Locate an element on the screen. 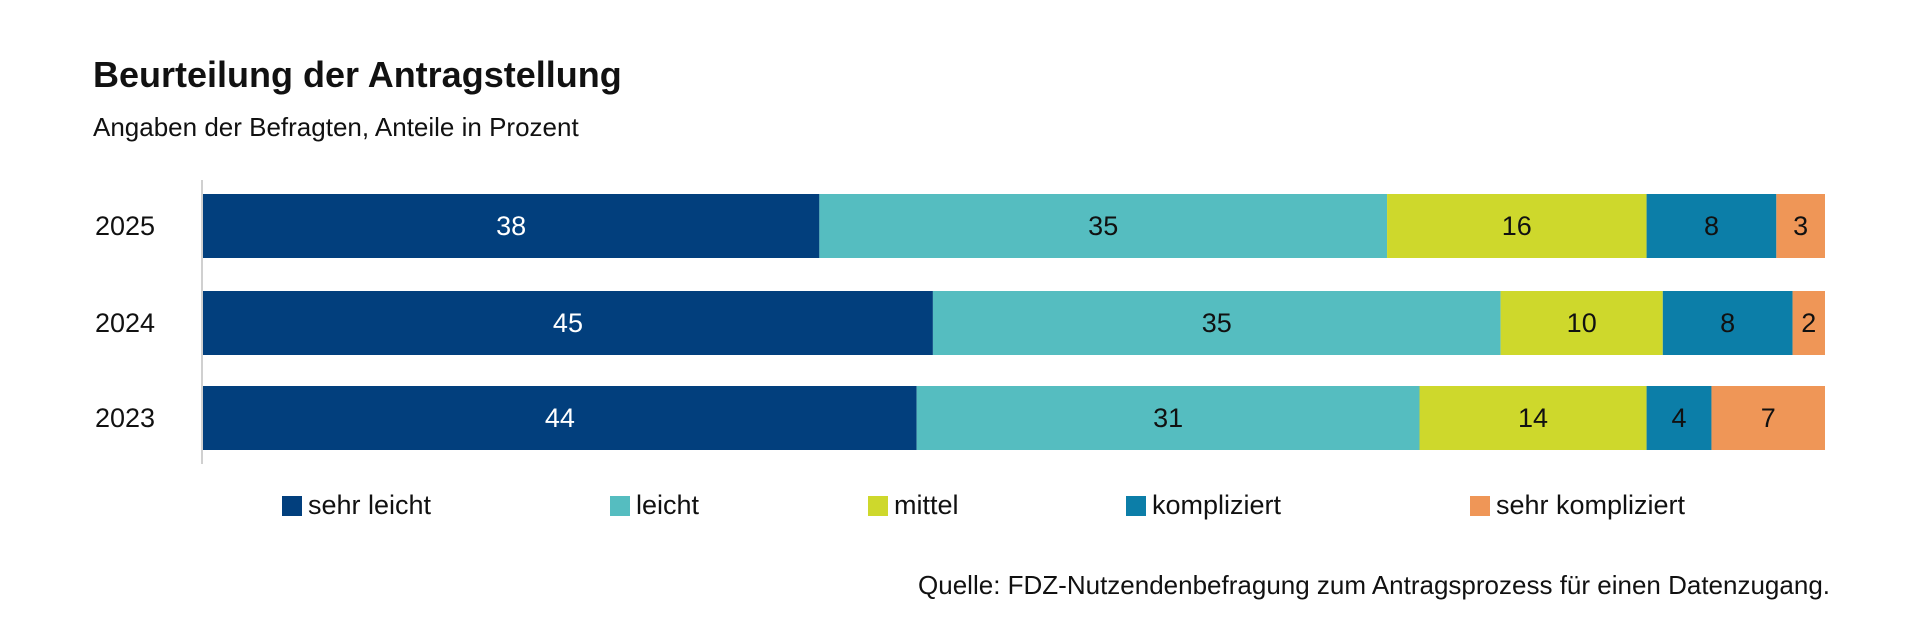  data-label: 4 is located at coordinates (1679, 418).